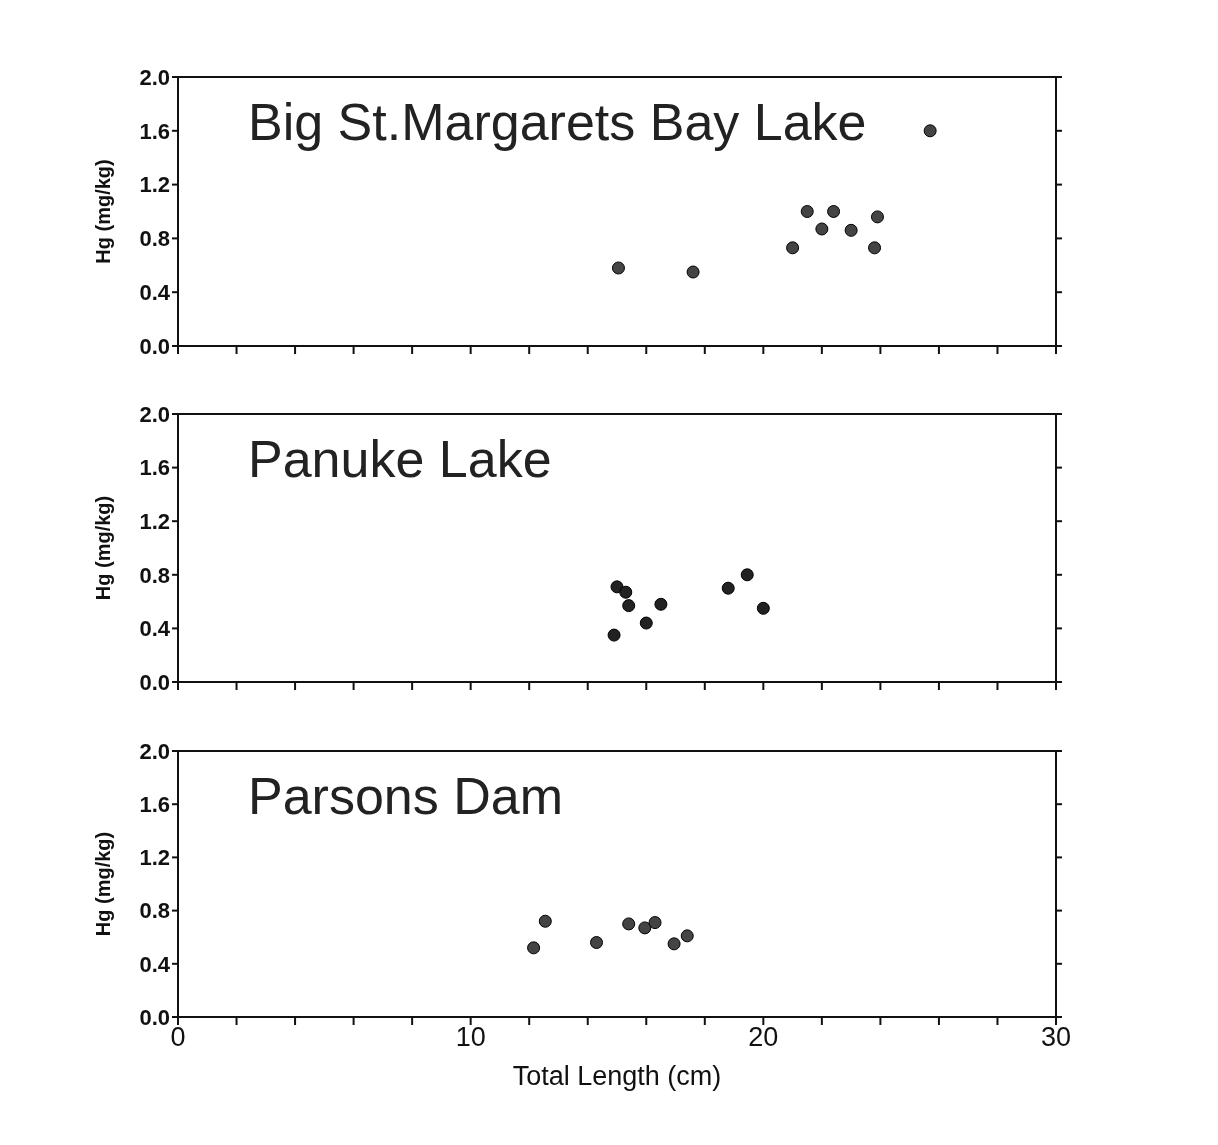 The image size is (1218, 1145). What do you see at coordinates (763, 1037) in the screenshot?
I see `x-tick-label: 20` at bounding box center [763, 1037].